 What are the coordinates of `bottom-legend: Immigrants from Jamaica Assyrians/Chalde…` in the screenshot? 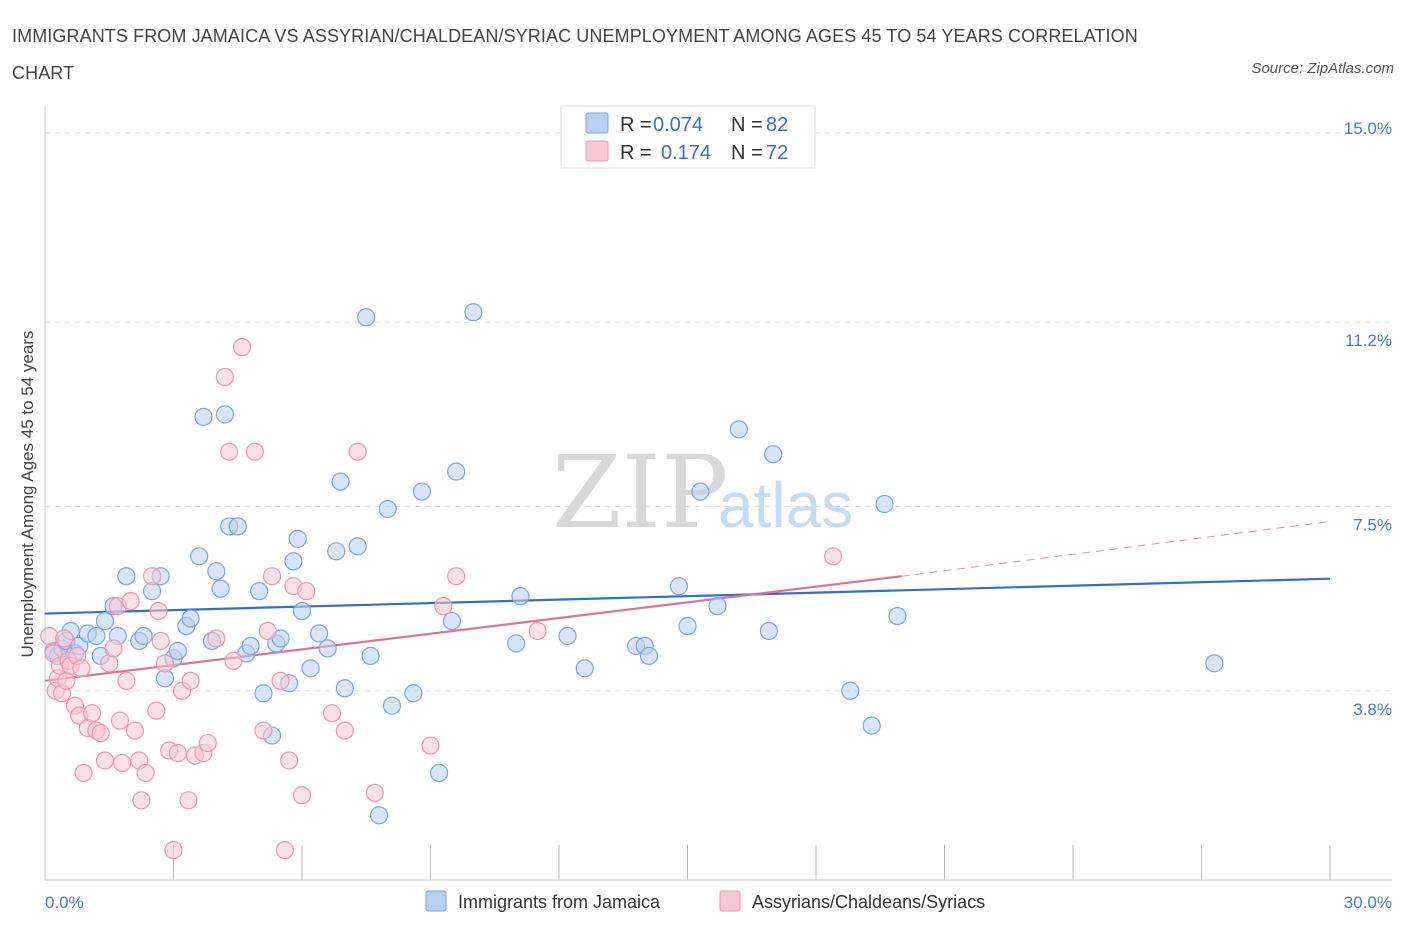 It's located at (705, 901).